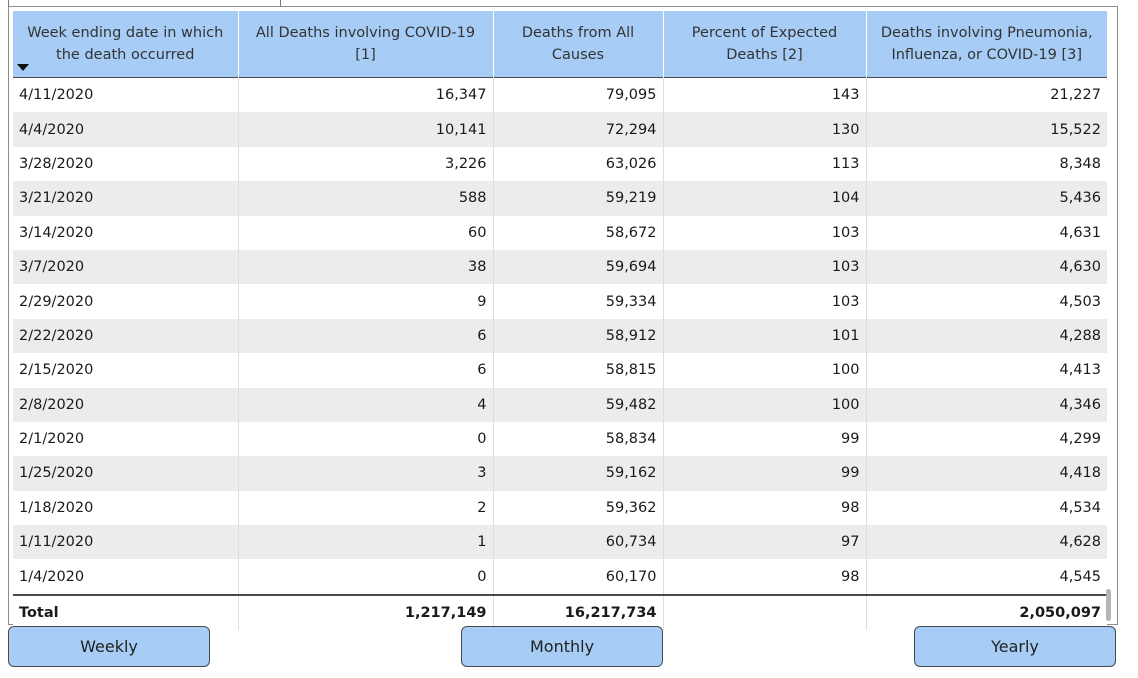 The image size is (1138, 678). What do you see at coordinates (560, 612) in the screenshot?
I see `total-row: Total 1,217,149 16,217,734 2,050,097` at bounding box center [560, 612].